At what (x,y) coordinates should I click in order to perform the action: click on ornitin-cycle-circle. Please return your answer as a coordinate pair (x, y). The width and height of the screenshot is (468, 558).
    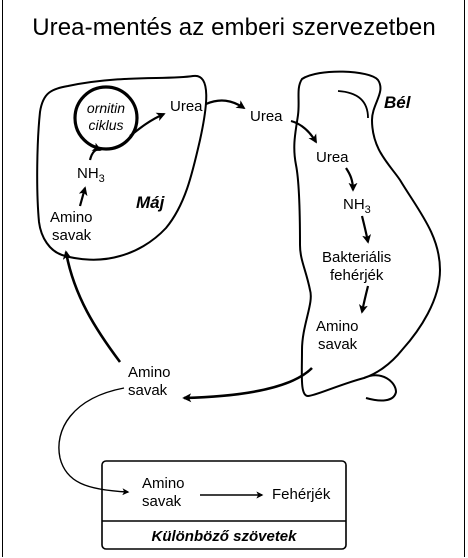
    Looking at the image, I should click on (106, 118).